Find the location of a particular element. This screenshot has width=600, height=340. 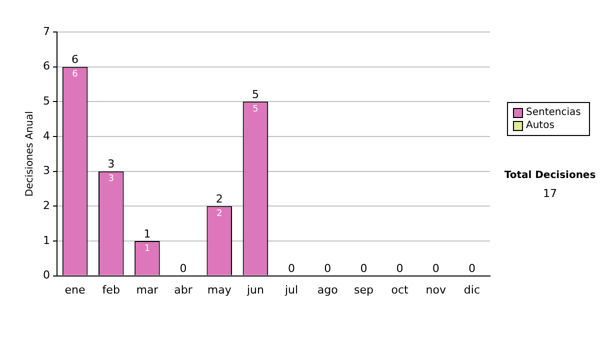

x-tick-label: nov is located at coordinates (436, 289).